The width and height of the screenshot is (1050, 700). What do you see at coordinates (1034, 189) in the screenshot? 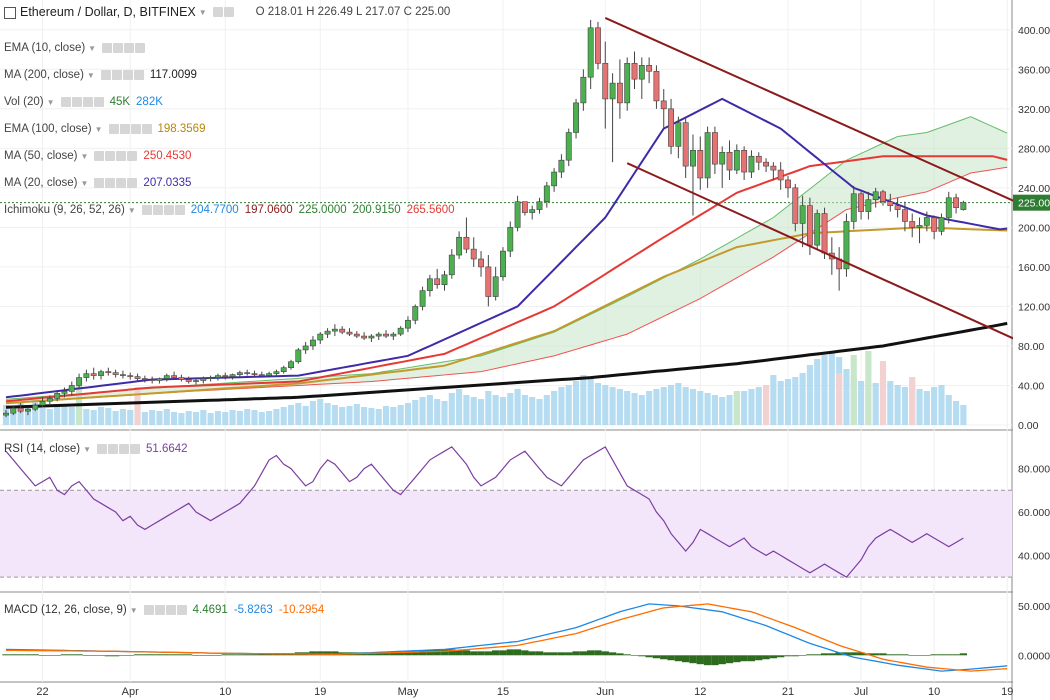
I see `price-tick-label: 240.00` at bounding box center [1034, 189].